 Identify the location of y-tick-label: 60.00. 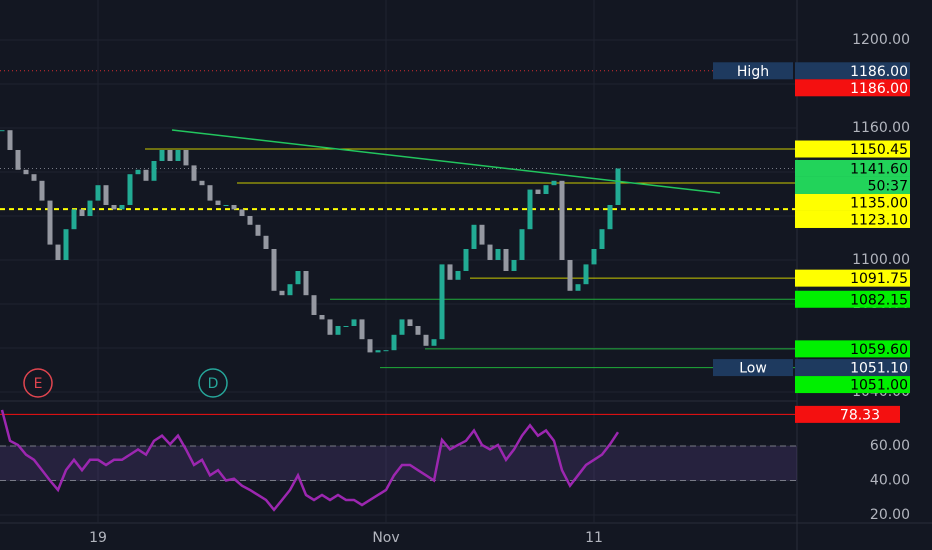
(890, 446).